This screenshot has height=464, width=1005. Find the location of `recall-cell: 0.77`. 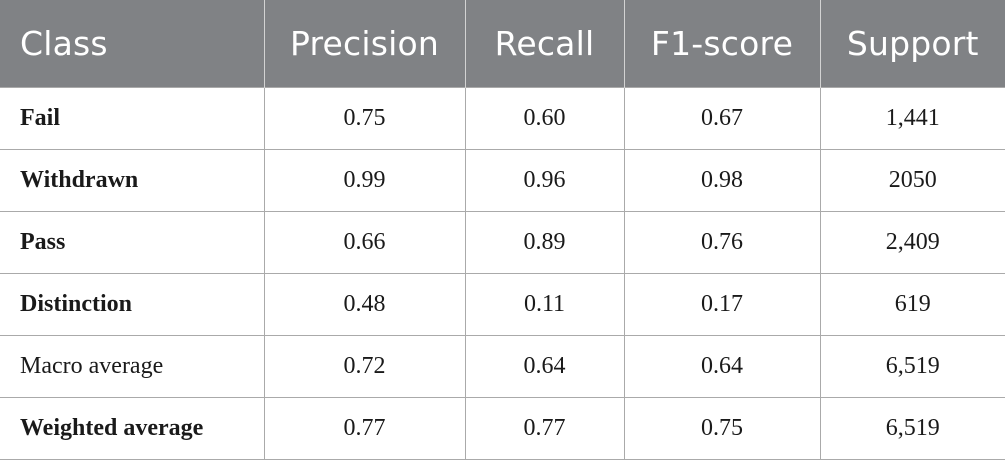

recall-cell: 0.77 is located at coordinates (544, 428).